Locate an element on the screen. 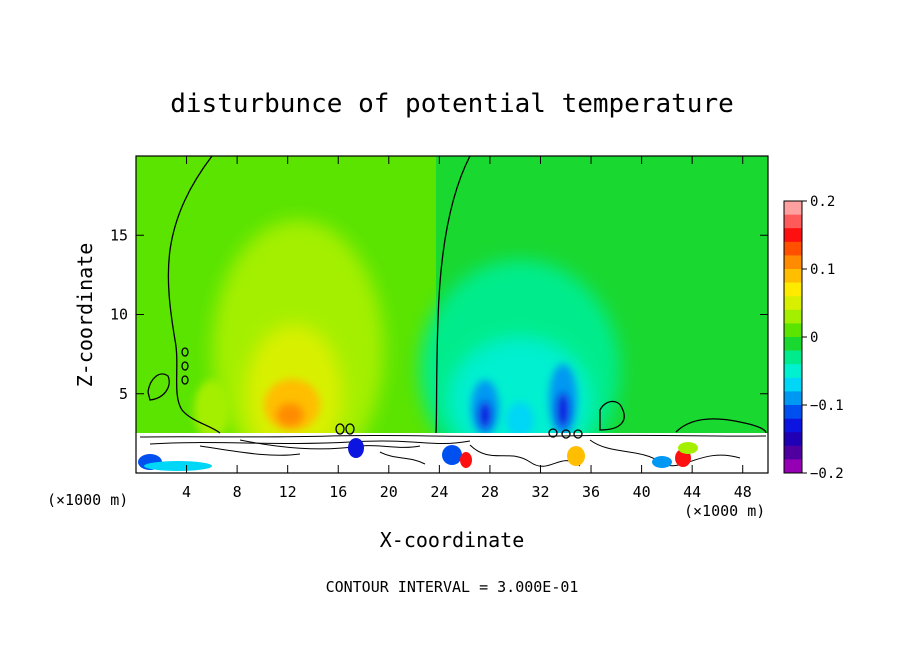 This screenshot has height=654, width=904. chart-title: disturbunce of potential temperature is located at coordinates (452, 104).